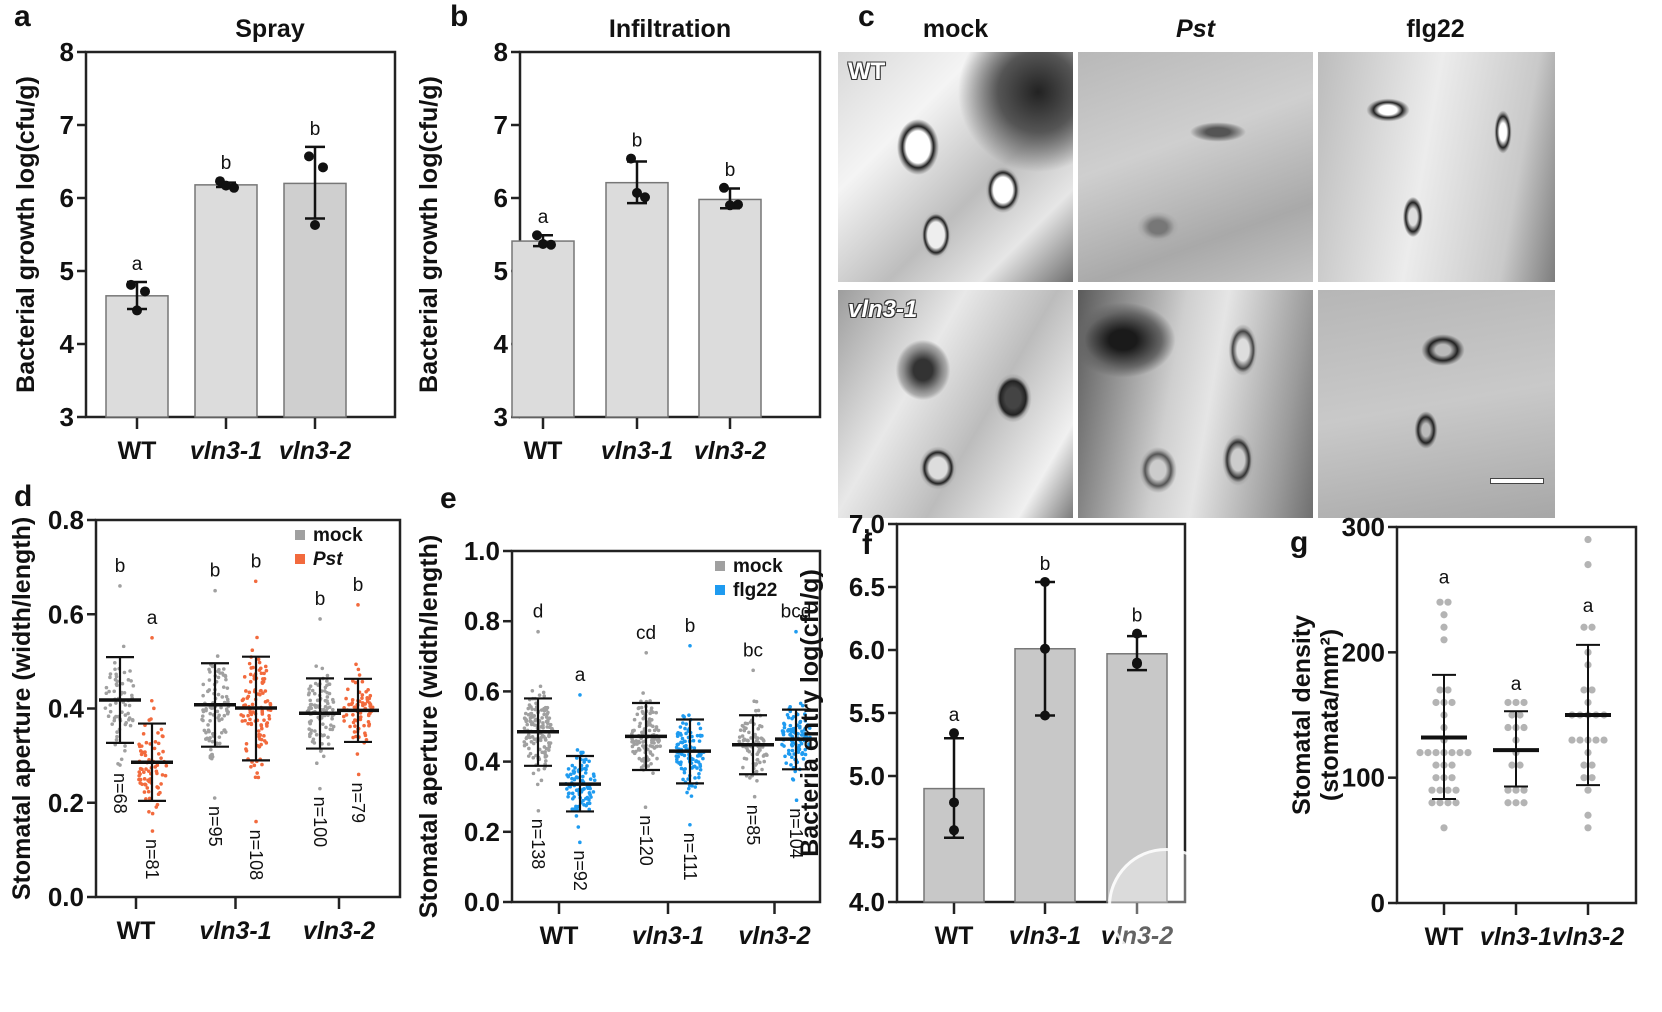 The image size is (1662, 1012). What do you see at coordinates (538, 844) in the screenshot?
I see `sample-size-label: n=138` at bounding box center [538, 844].